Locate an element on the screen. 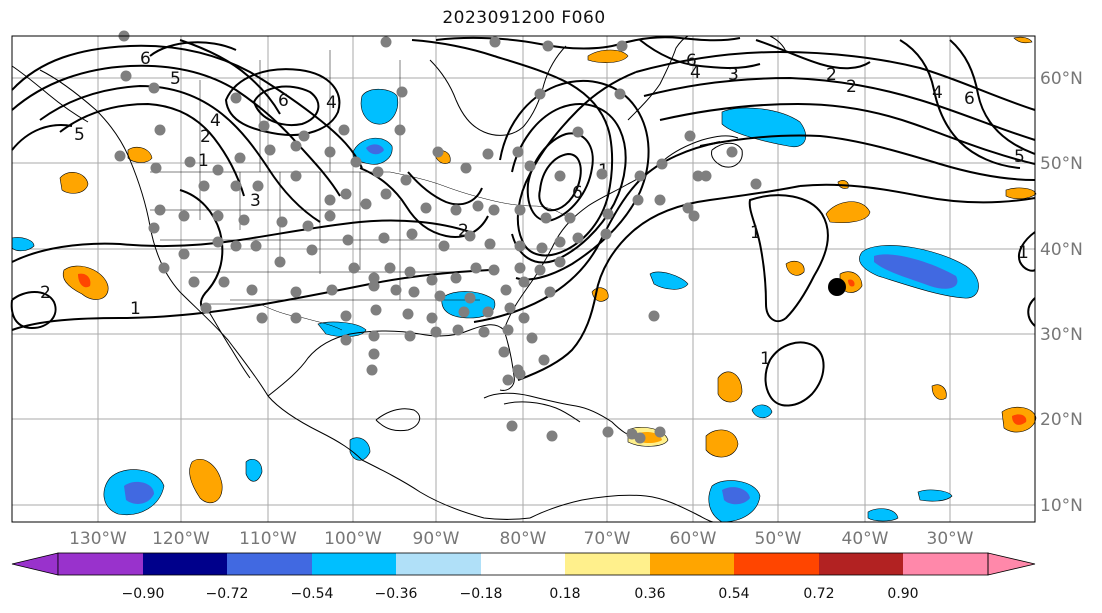 Image resolution: width=1102 pixels, height=613 pixels. coast-newfoundland is located at coordinates (727, 155).